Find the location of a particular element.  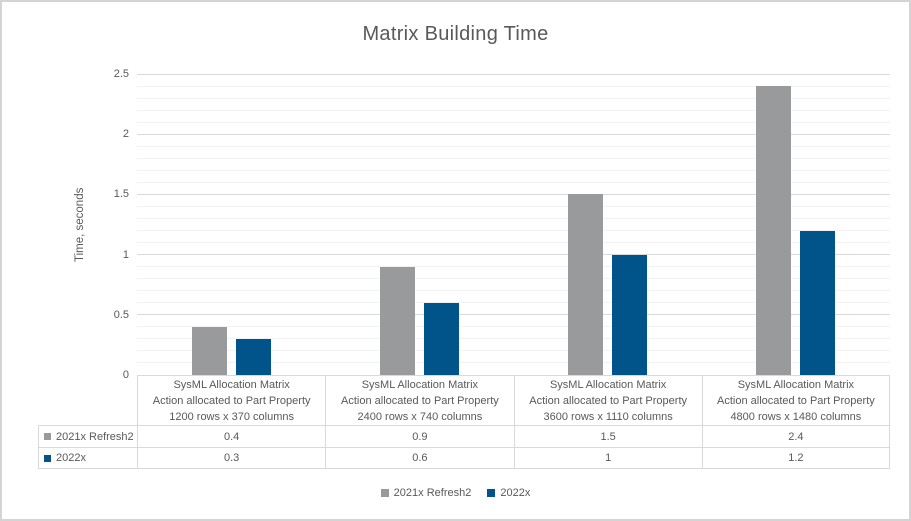

chart-title: Matrix Building Time is located at coordinates (455, 34).